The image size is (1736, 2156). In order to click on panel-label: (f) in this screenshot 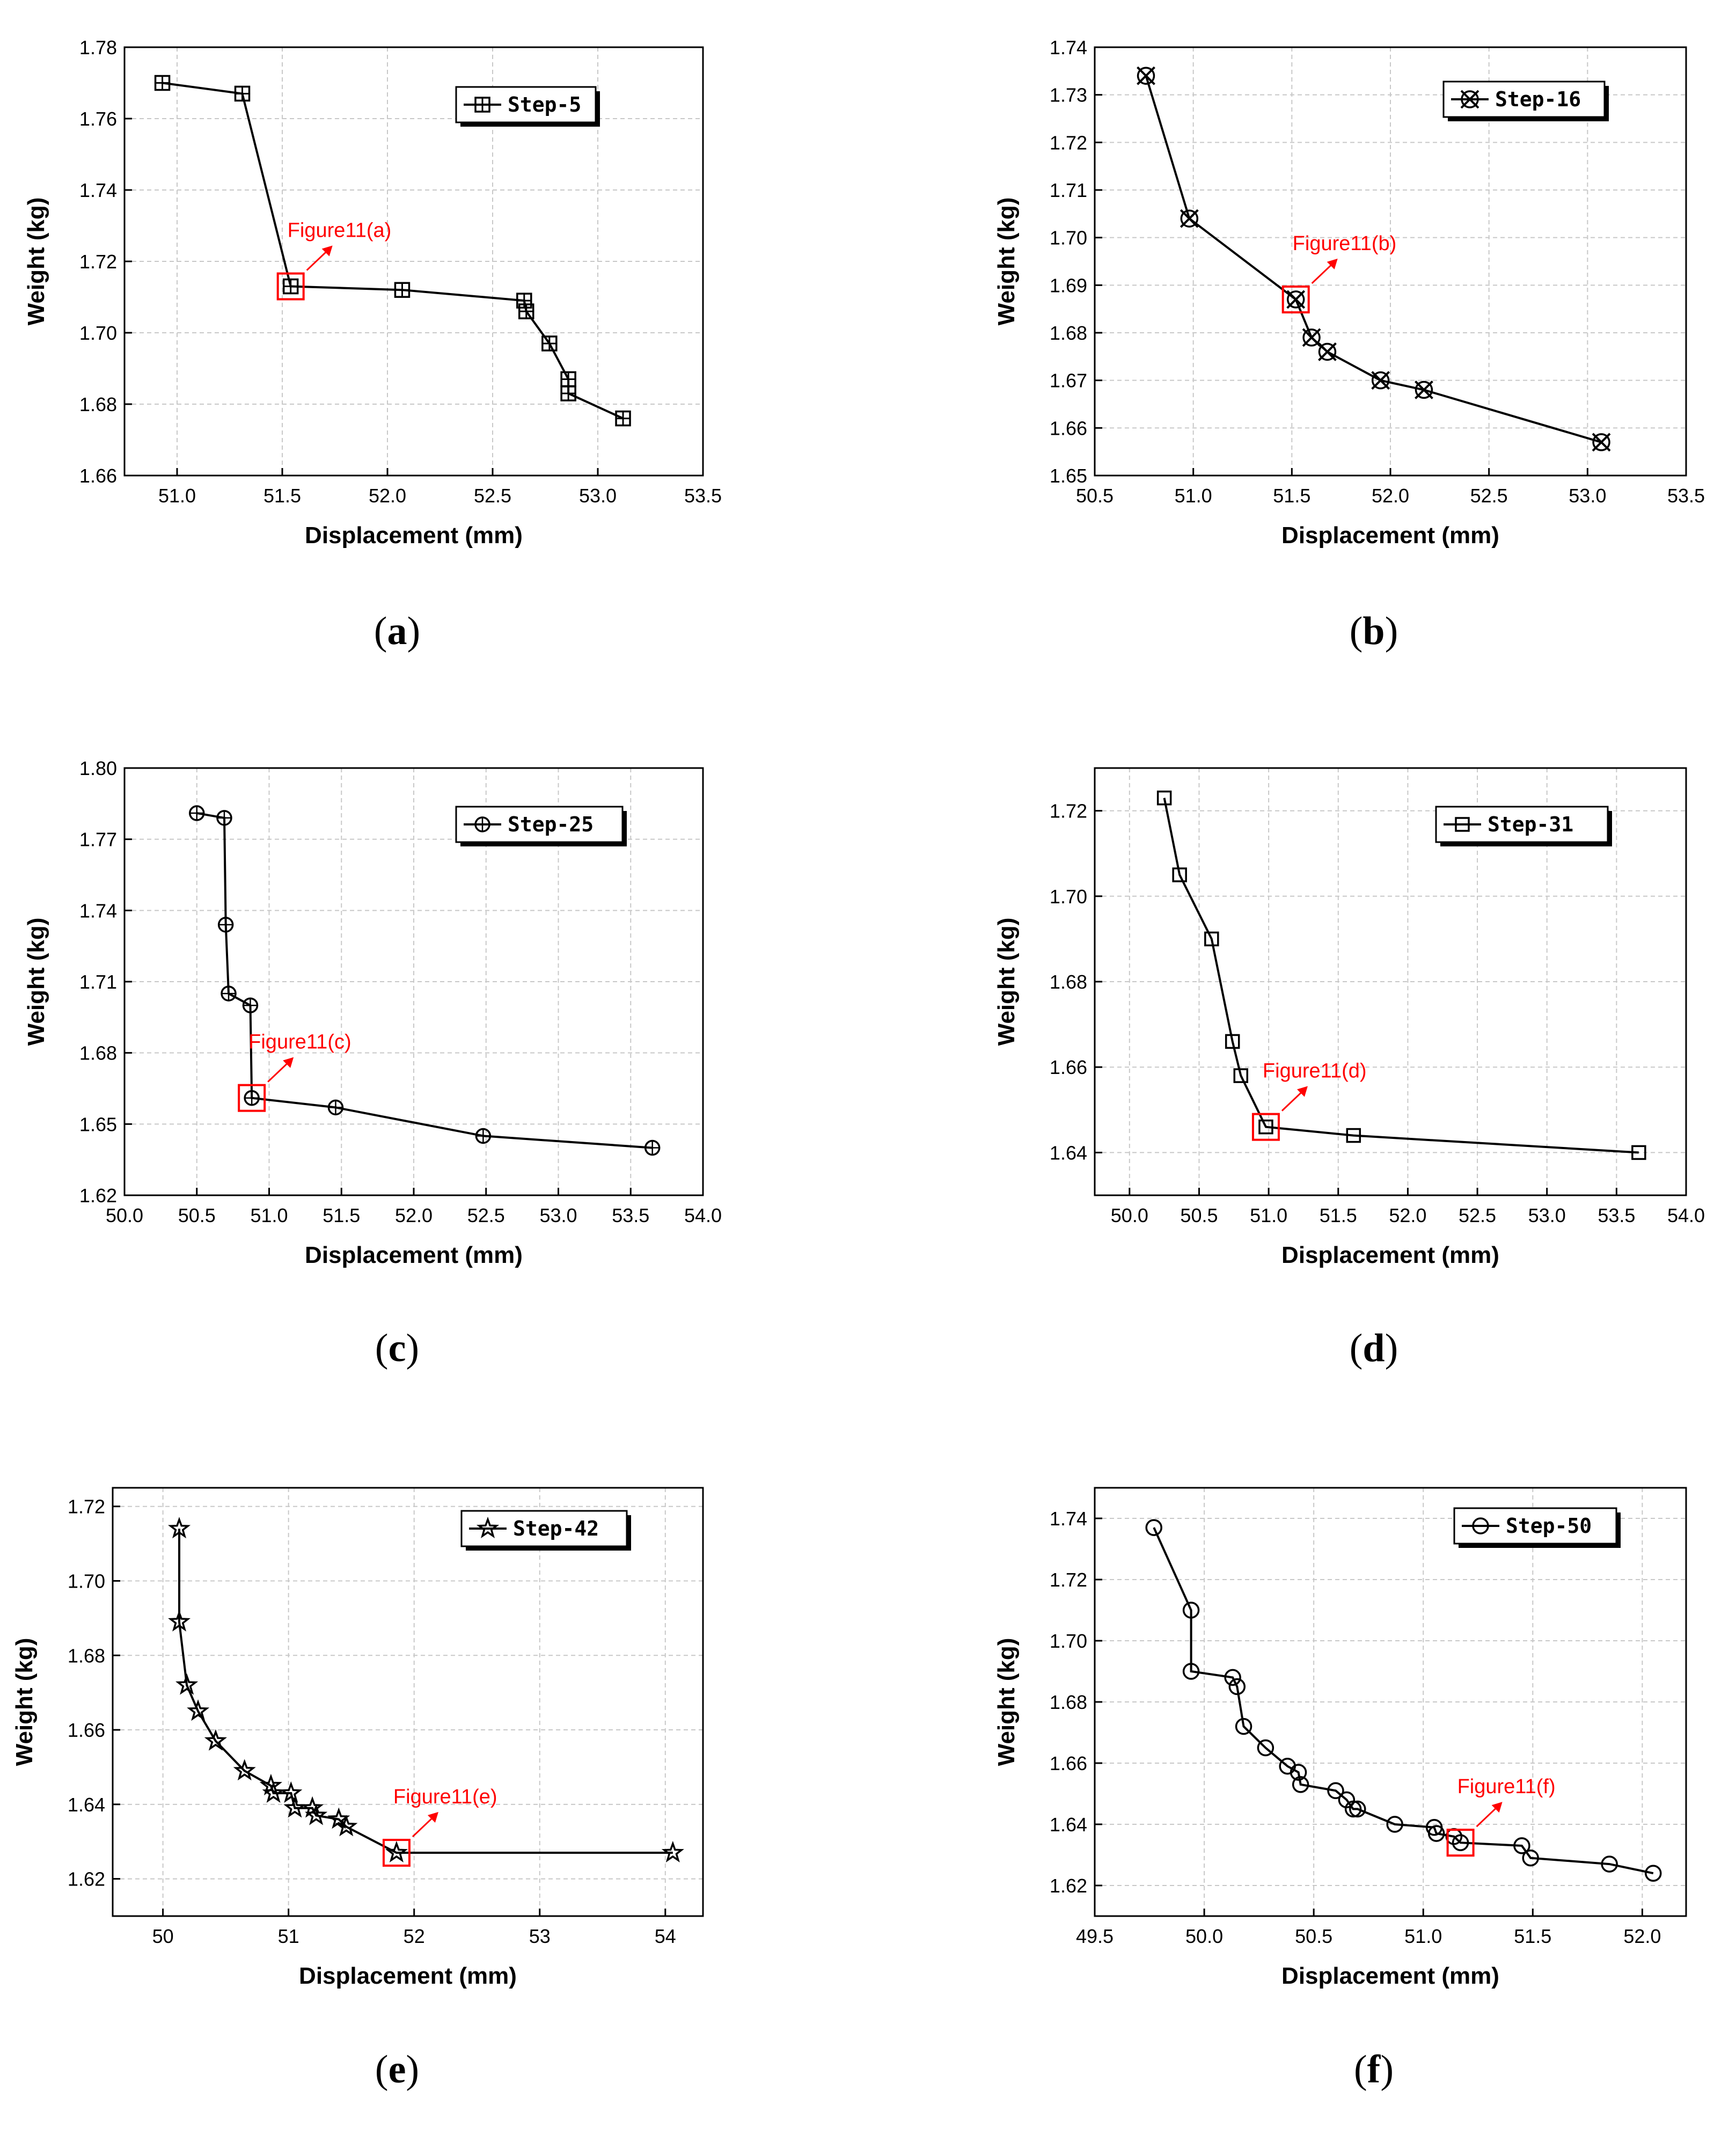, I will do `click(1374, 2070)`.